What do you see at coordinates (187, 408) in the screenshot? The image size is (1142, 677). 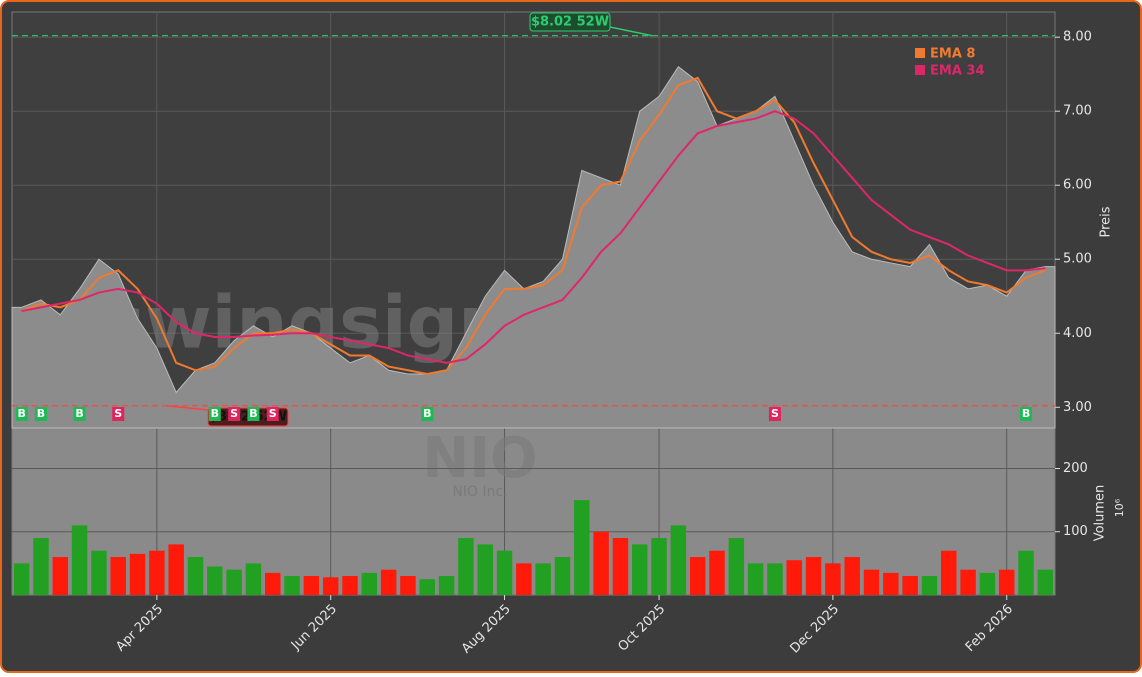 I see `low-arrow` at bounding box center [187, 408].